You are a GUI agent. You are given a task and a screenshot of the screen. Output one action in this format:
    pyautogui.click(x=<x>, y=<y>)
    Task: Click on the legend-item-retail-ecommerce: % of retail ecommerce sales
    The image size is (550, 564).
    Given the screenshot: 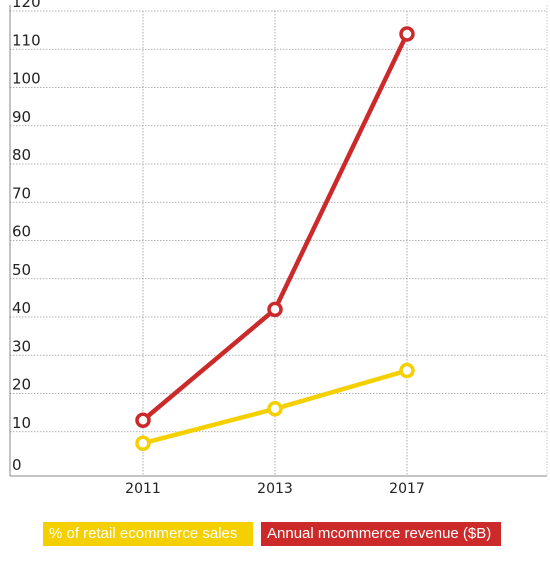 What is the action you would take?
    pyautogui.click(x=148, y=534)
    